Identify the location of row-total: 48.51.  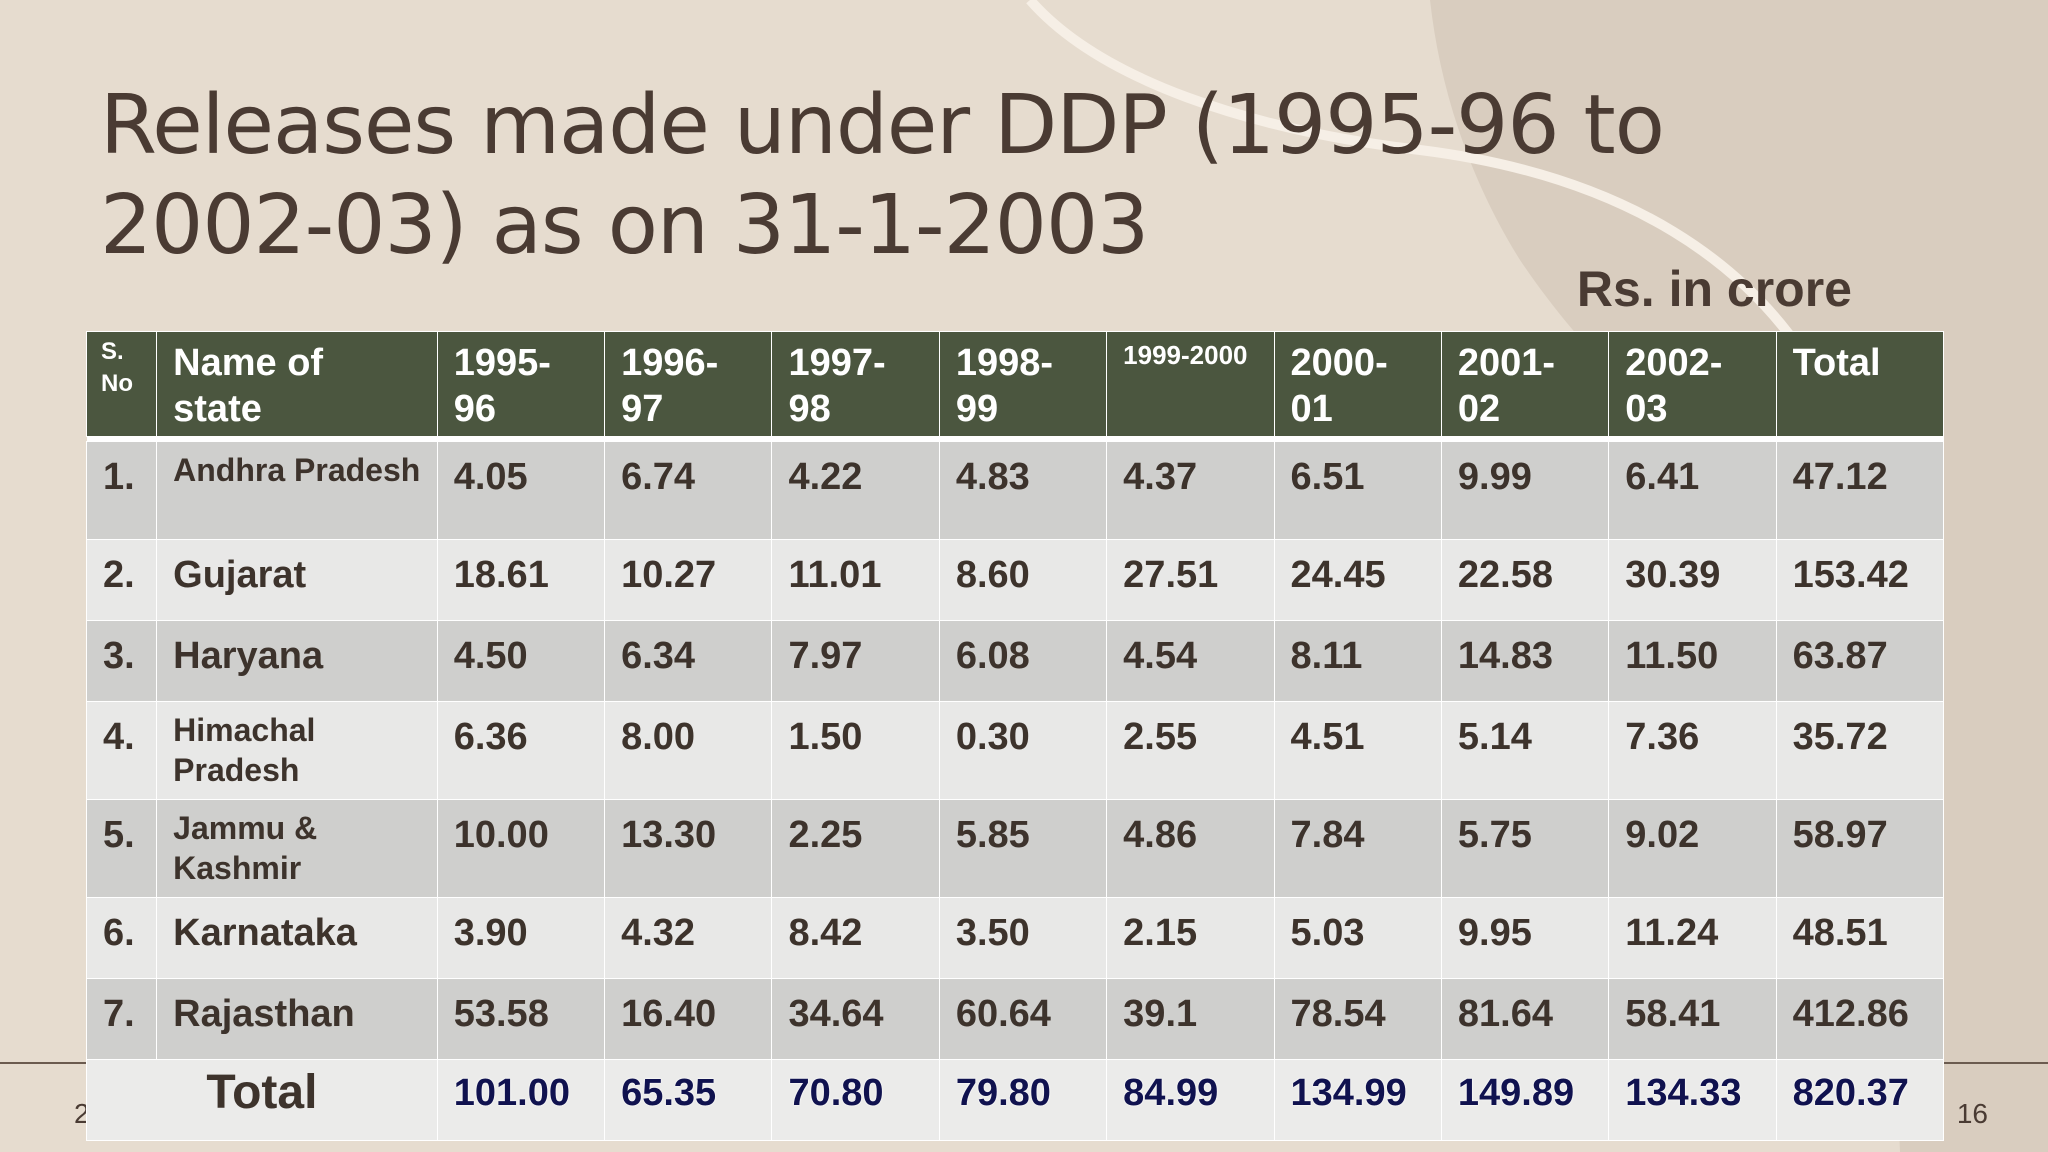
(1860, 938).